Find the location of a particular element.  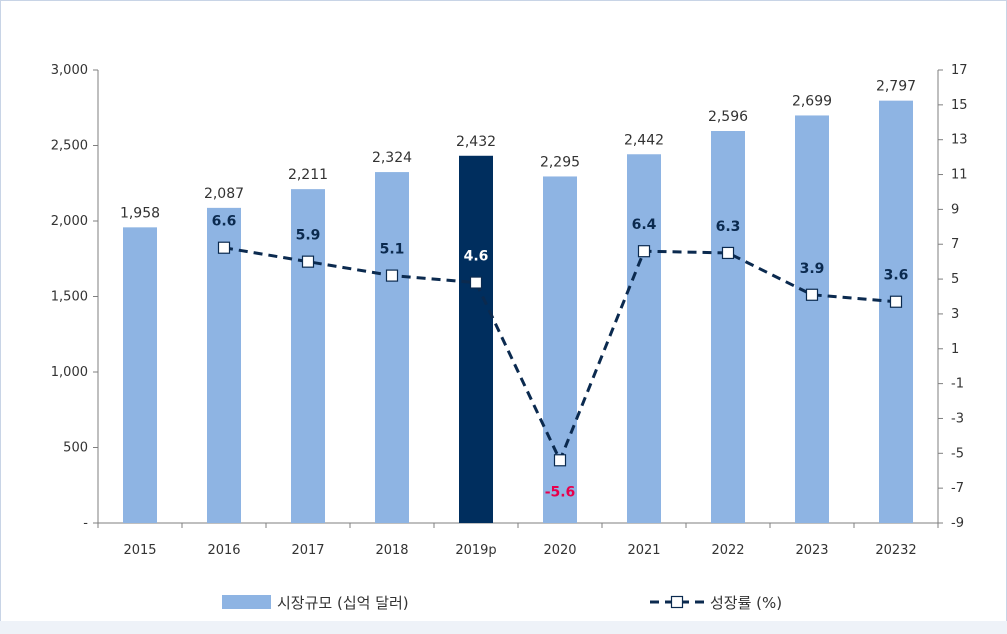

x-axis-tick-label: 20232 is located at coordinates (895, 550).